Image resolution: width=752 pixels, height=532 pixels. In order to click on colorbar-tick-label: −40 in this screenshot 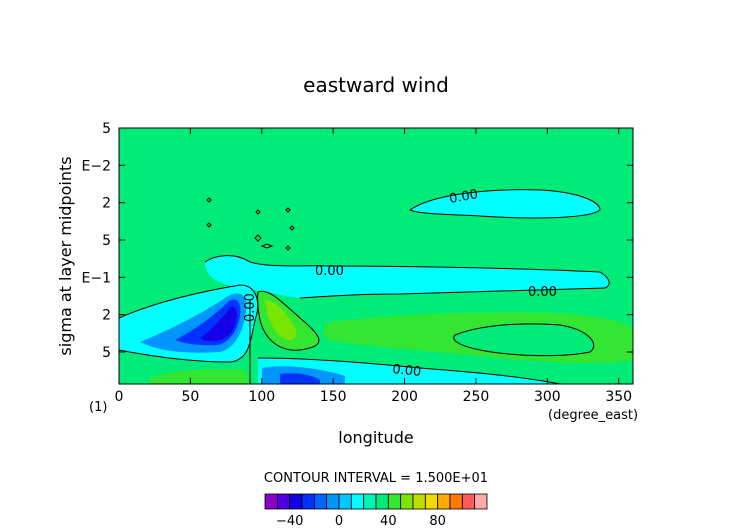, I will do `click(289, 521)`.